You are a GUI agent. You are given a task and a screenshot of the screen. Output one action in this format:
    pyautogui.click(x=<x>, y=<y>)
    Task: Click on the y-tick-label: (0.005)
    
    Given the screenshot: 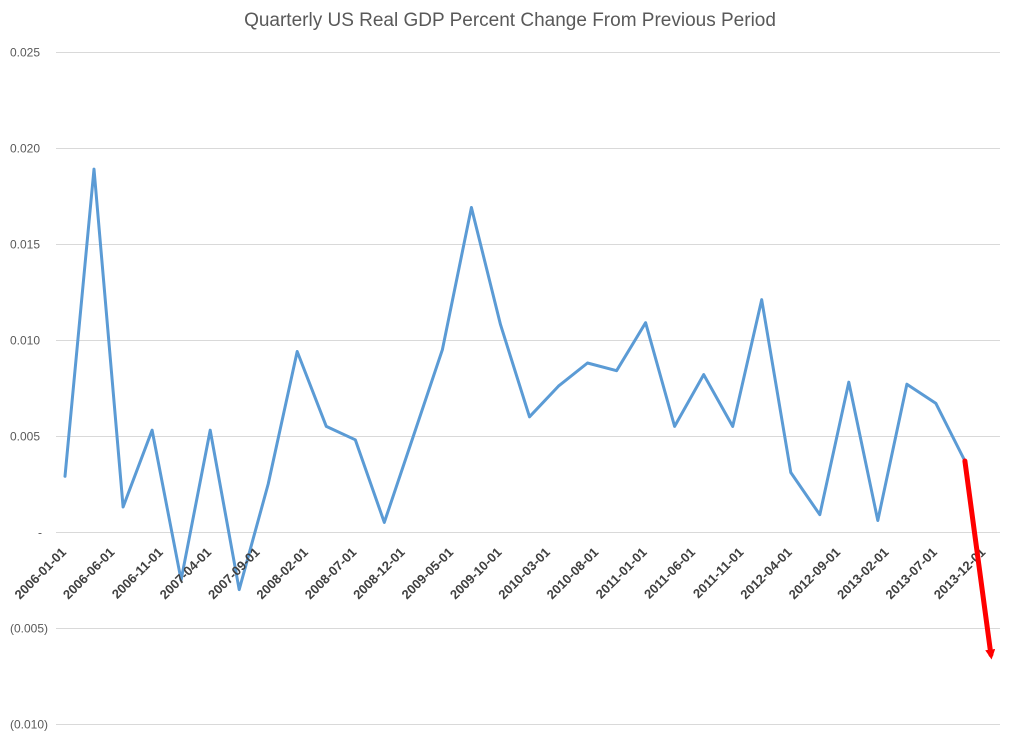 What is the action you would take?
    pyautogui.click(x=29, y=629)
    